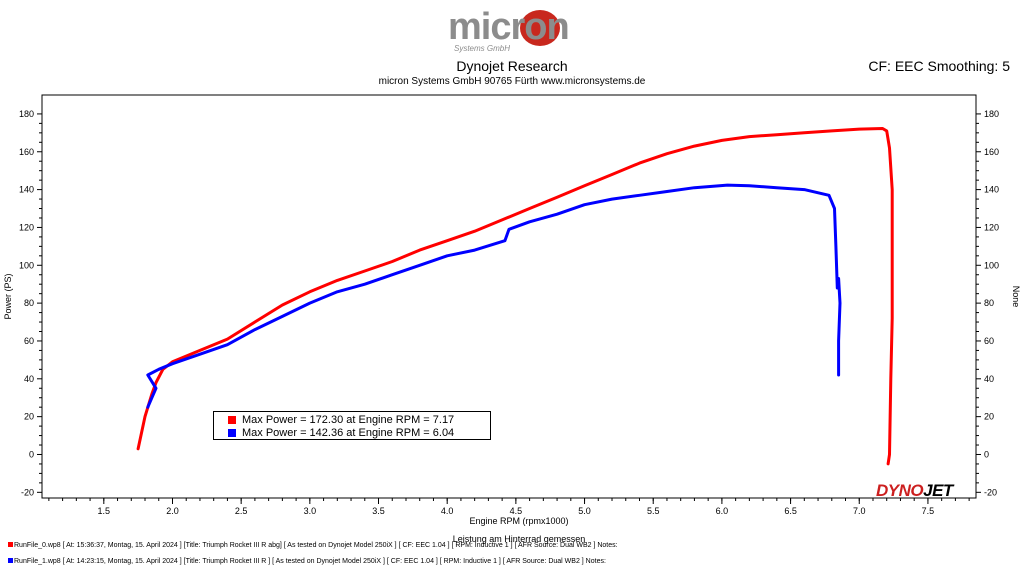  I want to click on y-tick-label-left: 180, so click(26, 114).